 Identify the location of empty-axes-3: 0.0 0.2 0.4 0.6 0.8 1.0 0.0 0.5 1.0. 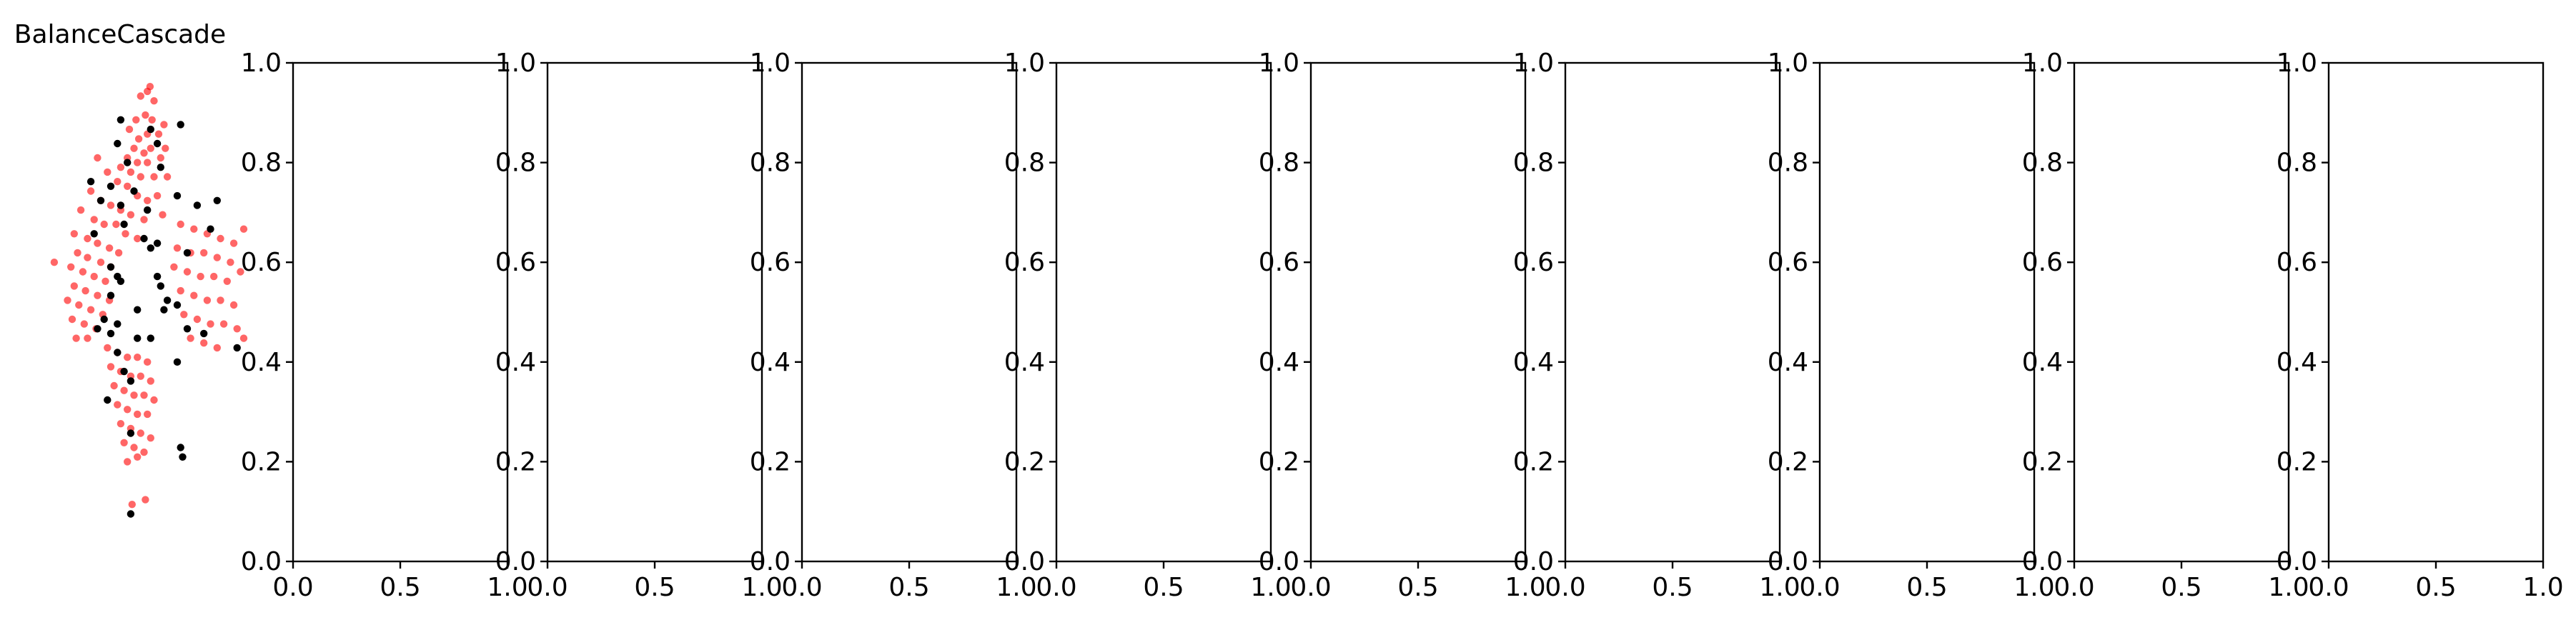
(894, 325).